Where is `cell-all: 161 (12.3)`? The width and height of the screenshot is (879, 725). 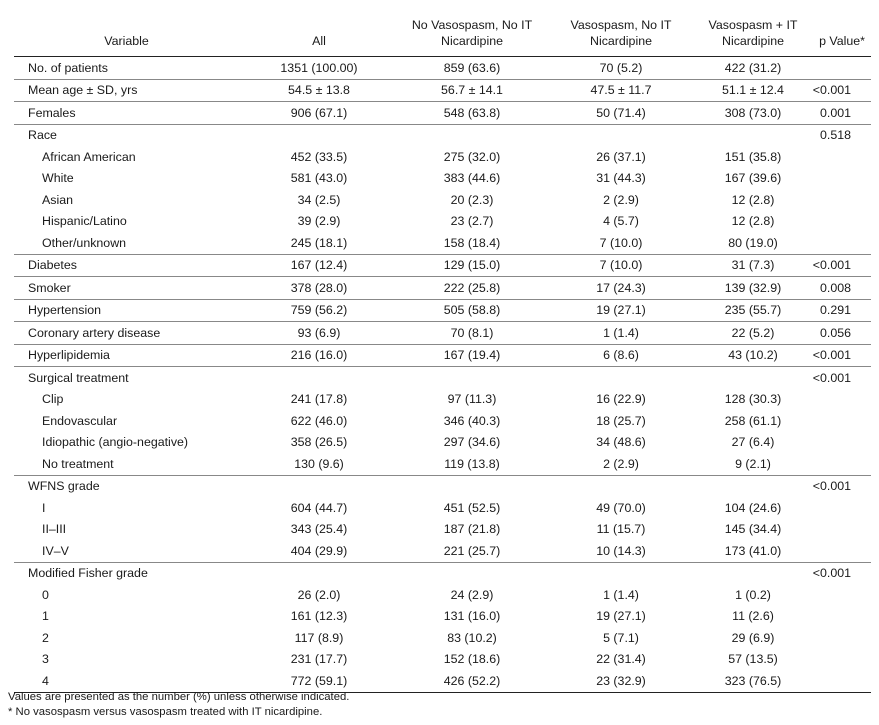 cell-all: 161 (12.3) is located at coordinates (319, 616).